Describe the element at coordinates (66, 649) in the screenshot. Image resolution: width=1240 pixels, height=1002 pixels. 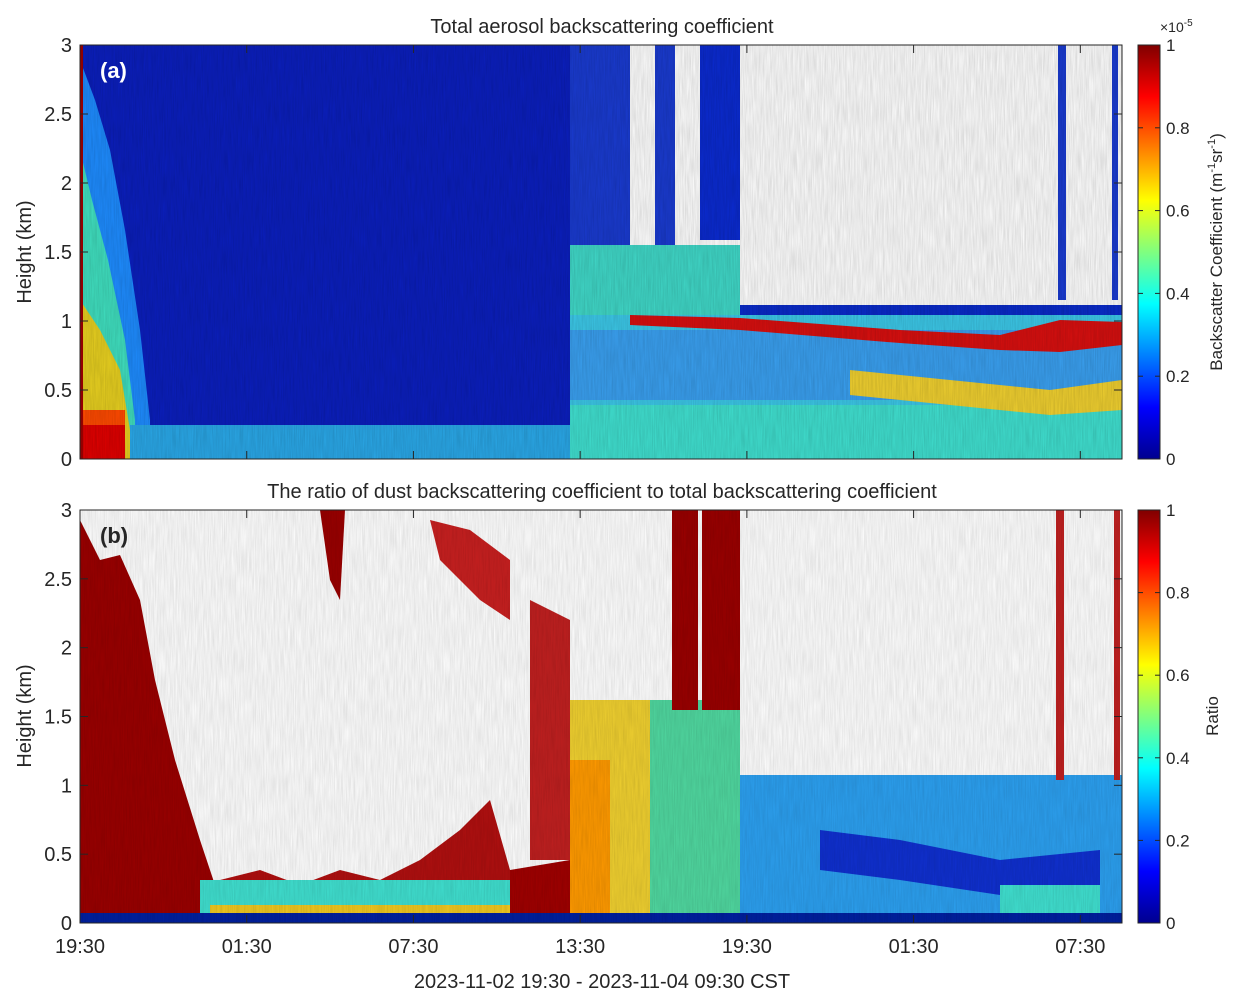
I see `panel-b-y-tick-label: 2` at that location.